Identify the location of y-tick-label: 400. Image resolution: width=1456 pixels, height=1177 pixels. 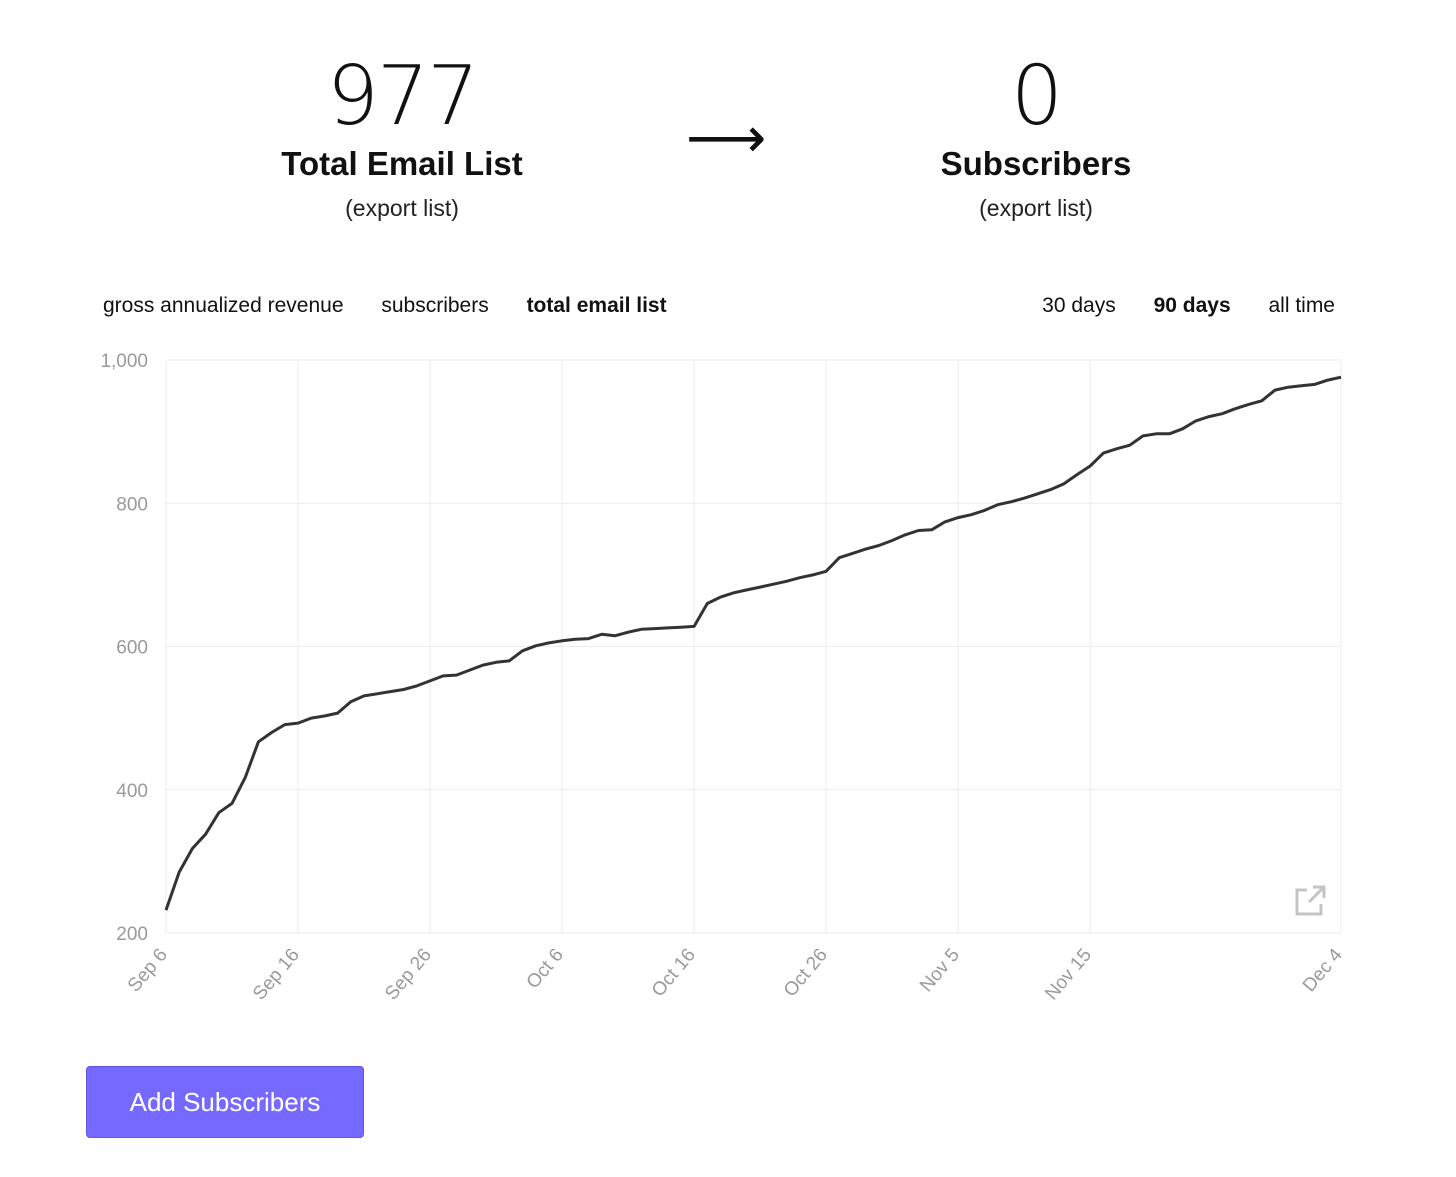
(132, 791).